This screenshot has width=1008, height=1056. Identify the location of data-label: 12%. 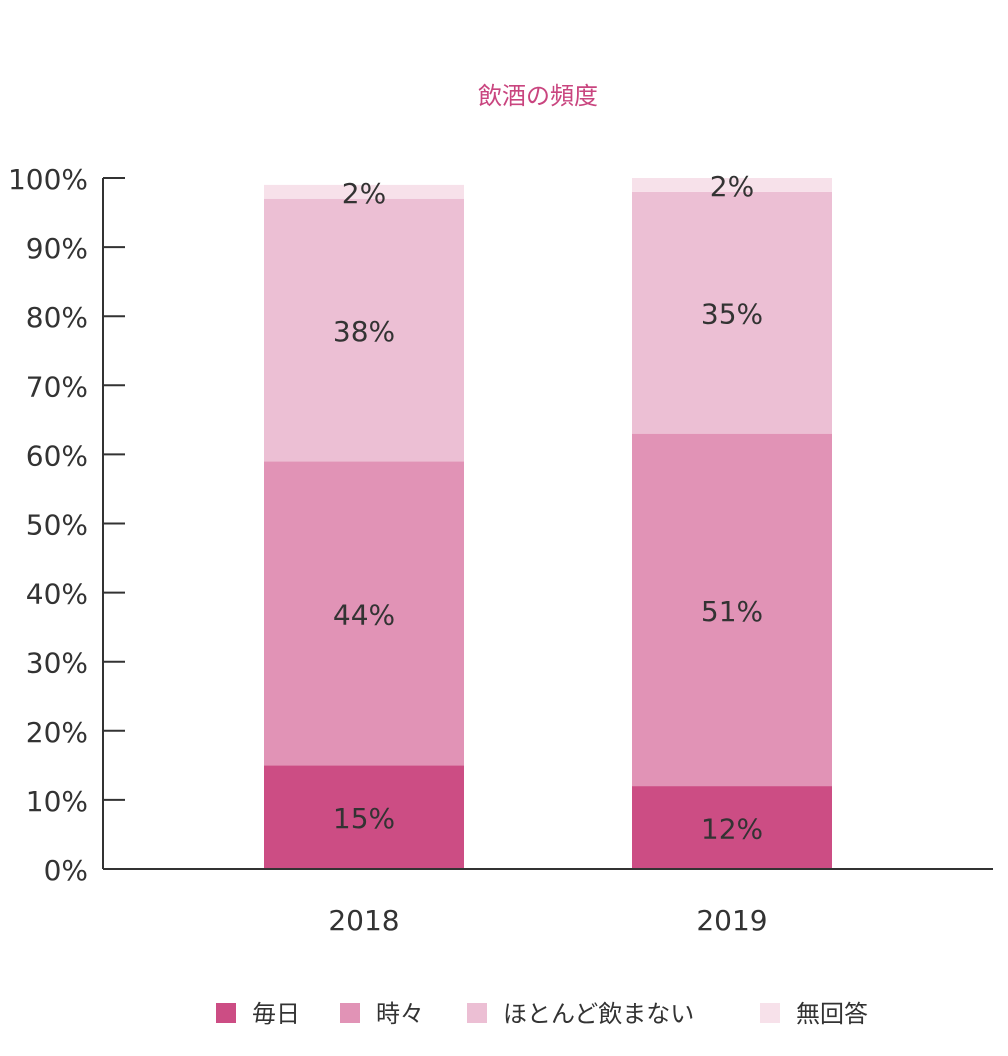
(732, 829).